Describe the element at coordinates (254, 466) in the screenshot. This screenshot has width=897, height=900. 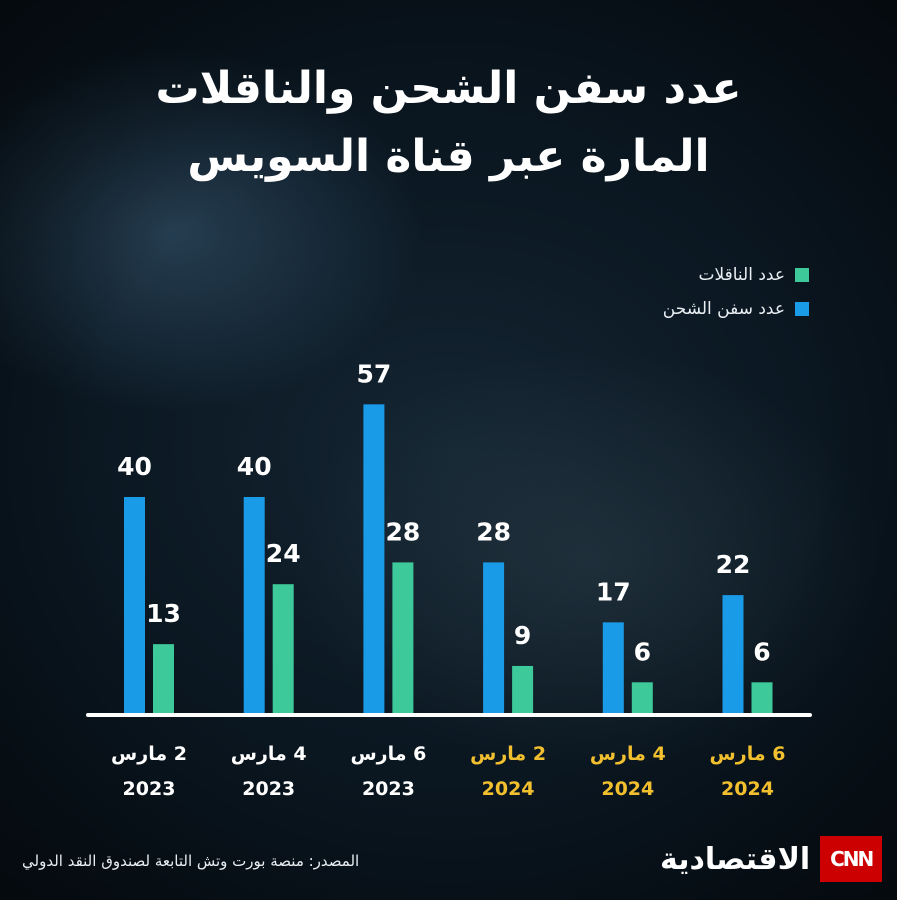
I see `data-label-cargo-ships-2: 40` at that location.